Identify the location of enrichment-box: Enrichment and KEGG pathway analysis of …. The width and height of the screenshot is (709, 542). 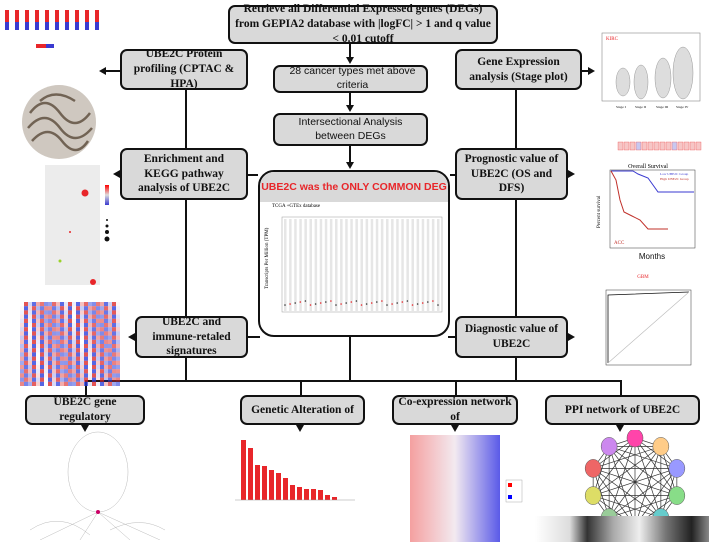
(184, 174).